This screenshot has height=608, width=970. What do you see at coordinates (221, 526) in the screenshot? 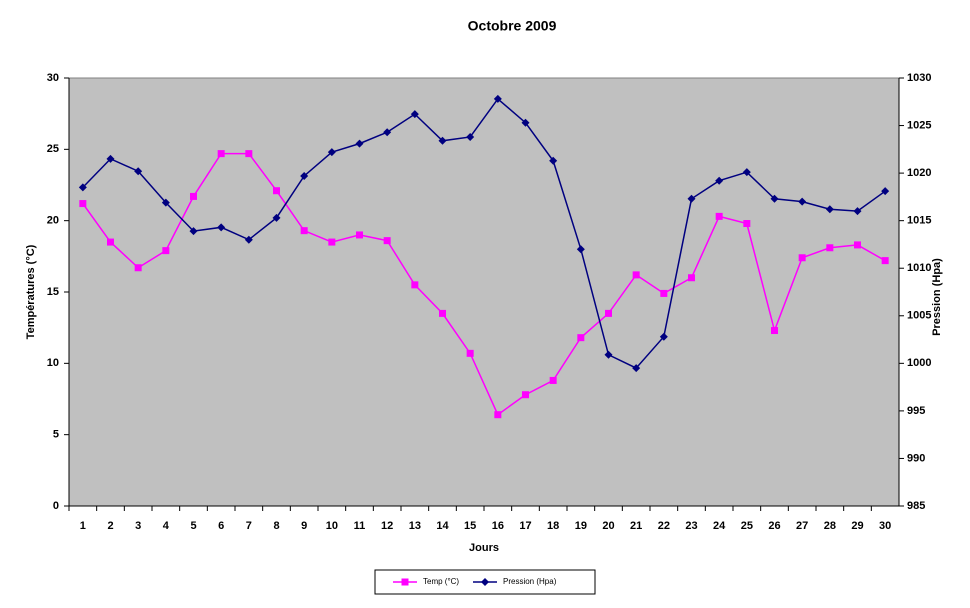
I see `x-tick-label: 6` at bounding box center [221, 526].